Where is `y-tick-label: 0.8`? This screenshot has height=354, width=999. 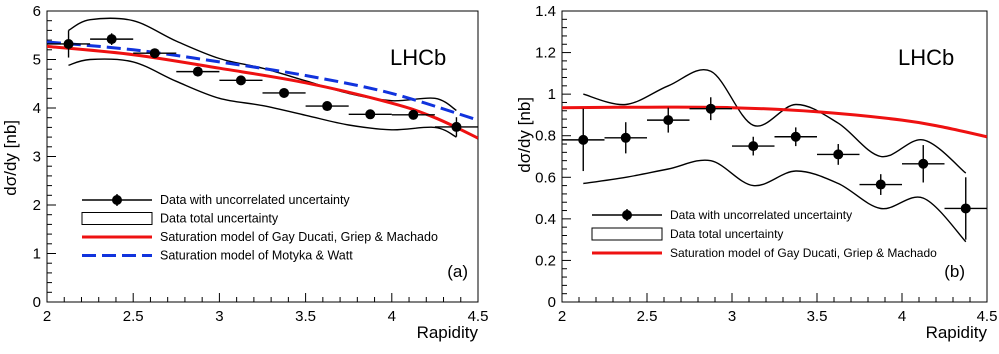
y-tick-label: 0.8 is located at coordinates (545, 136).